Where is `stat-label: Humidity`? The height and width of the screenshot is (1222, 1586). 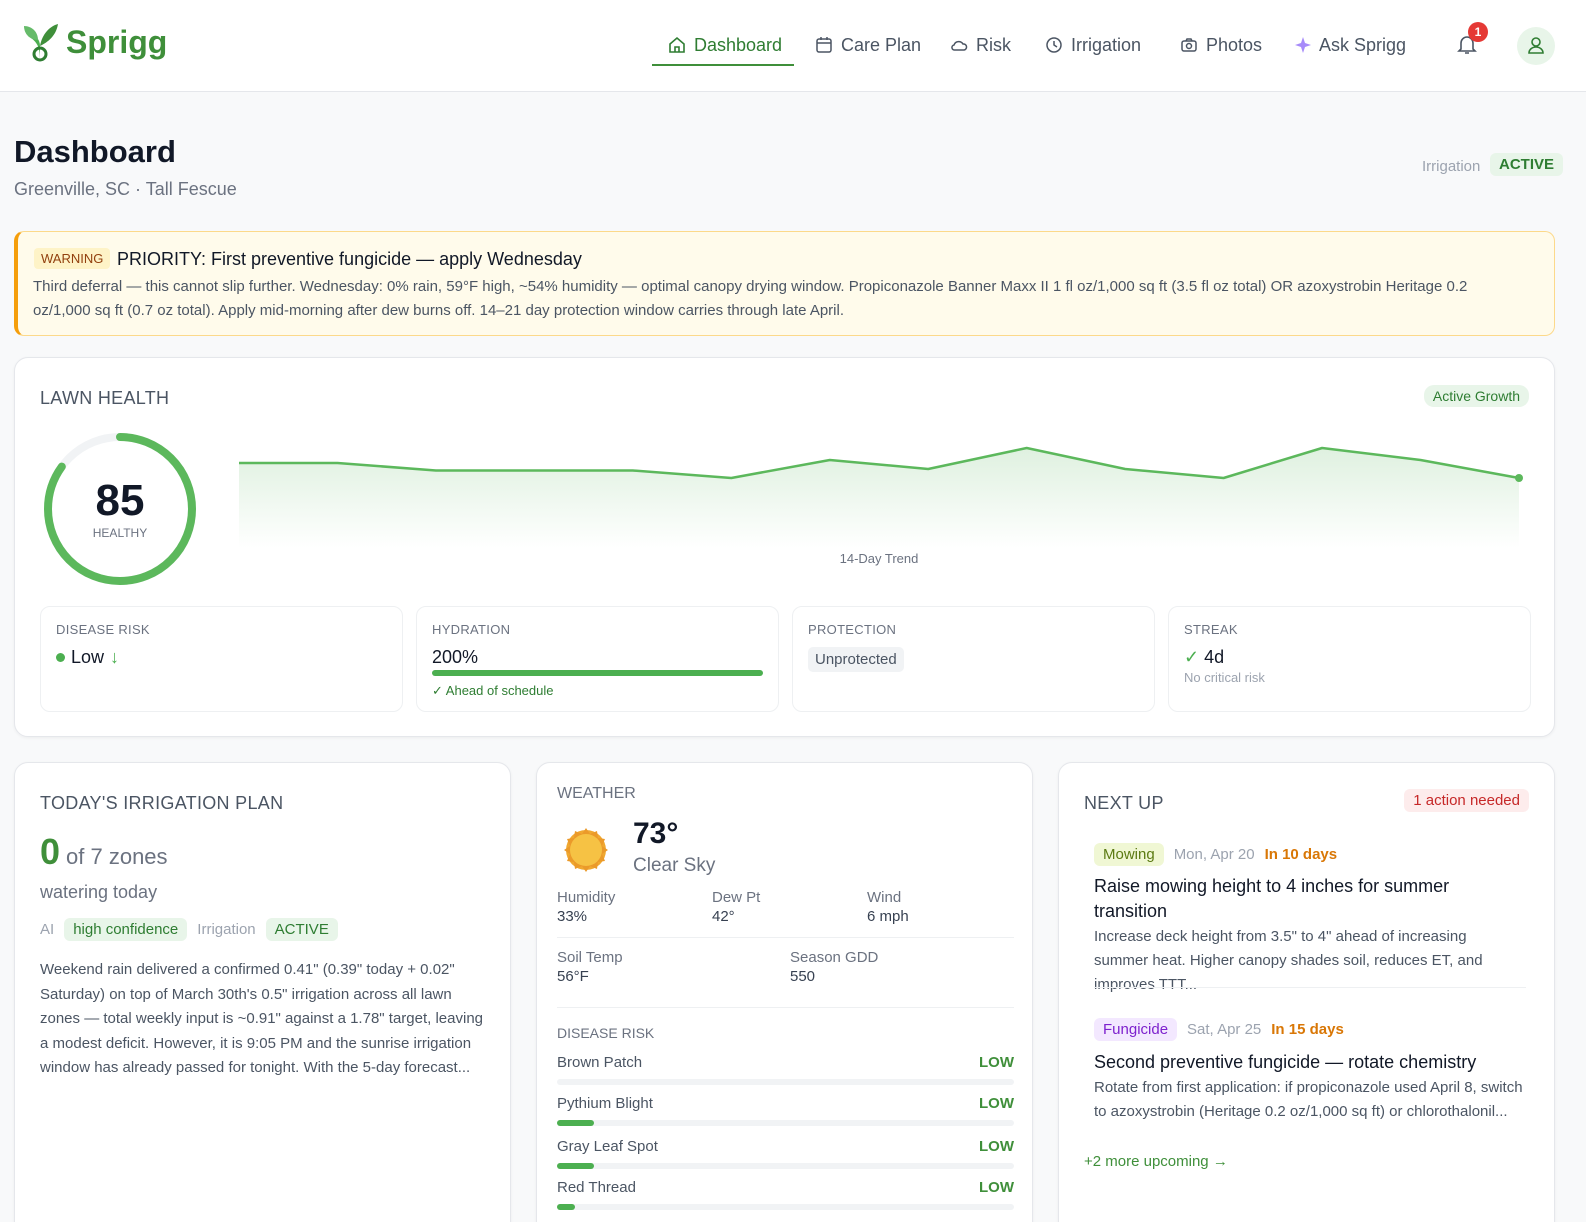 stat-label: Humidity is located at coordinates (586, 897).